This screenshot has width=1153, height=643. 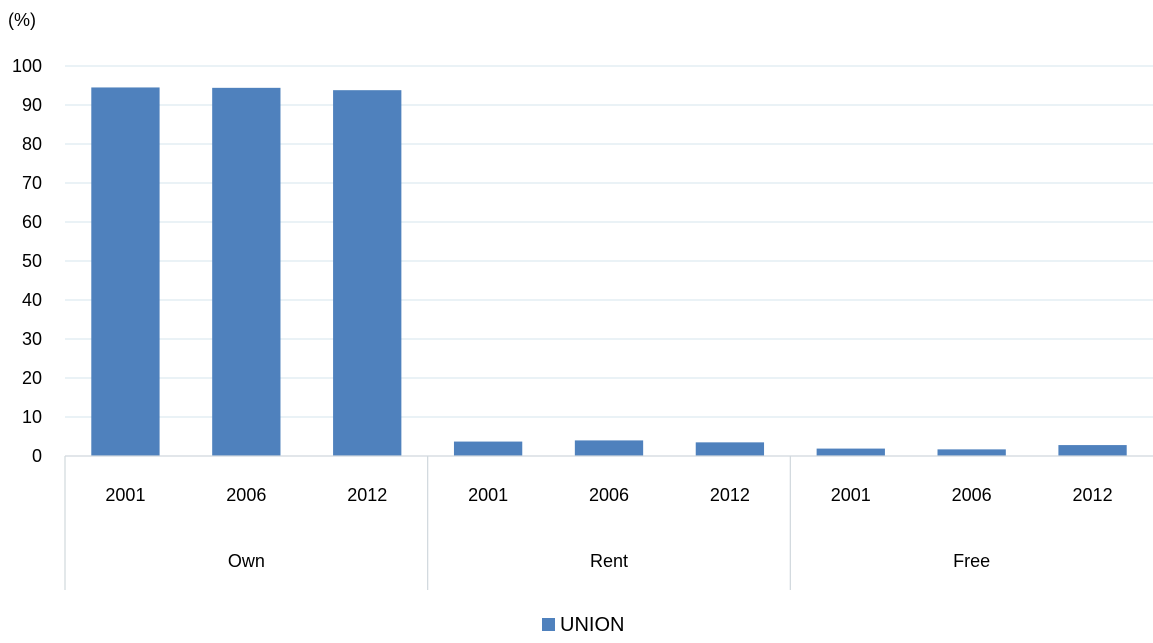 What do you see at coordinates (22, 20) in the screenshot?
I see `y-axis-unit-label: (%)` at bounding box center [22, 20].